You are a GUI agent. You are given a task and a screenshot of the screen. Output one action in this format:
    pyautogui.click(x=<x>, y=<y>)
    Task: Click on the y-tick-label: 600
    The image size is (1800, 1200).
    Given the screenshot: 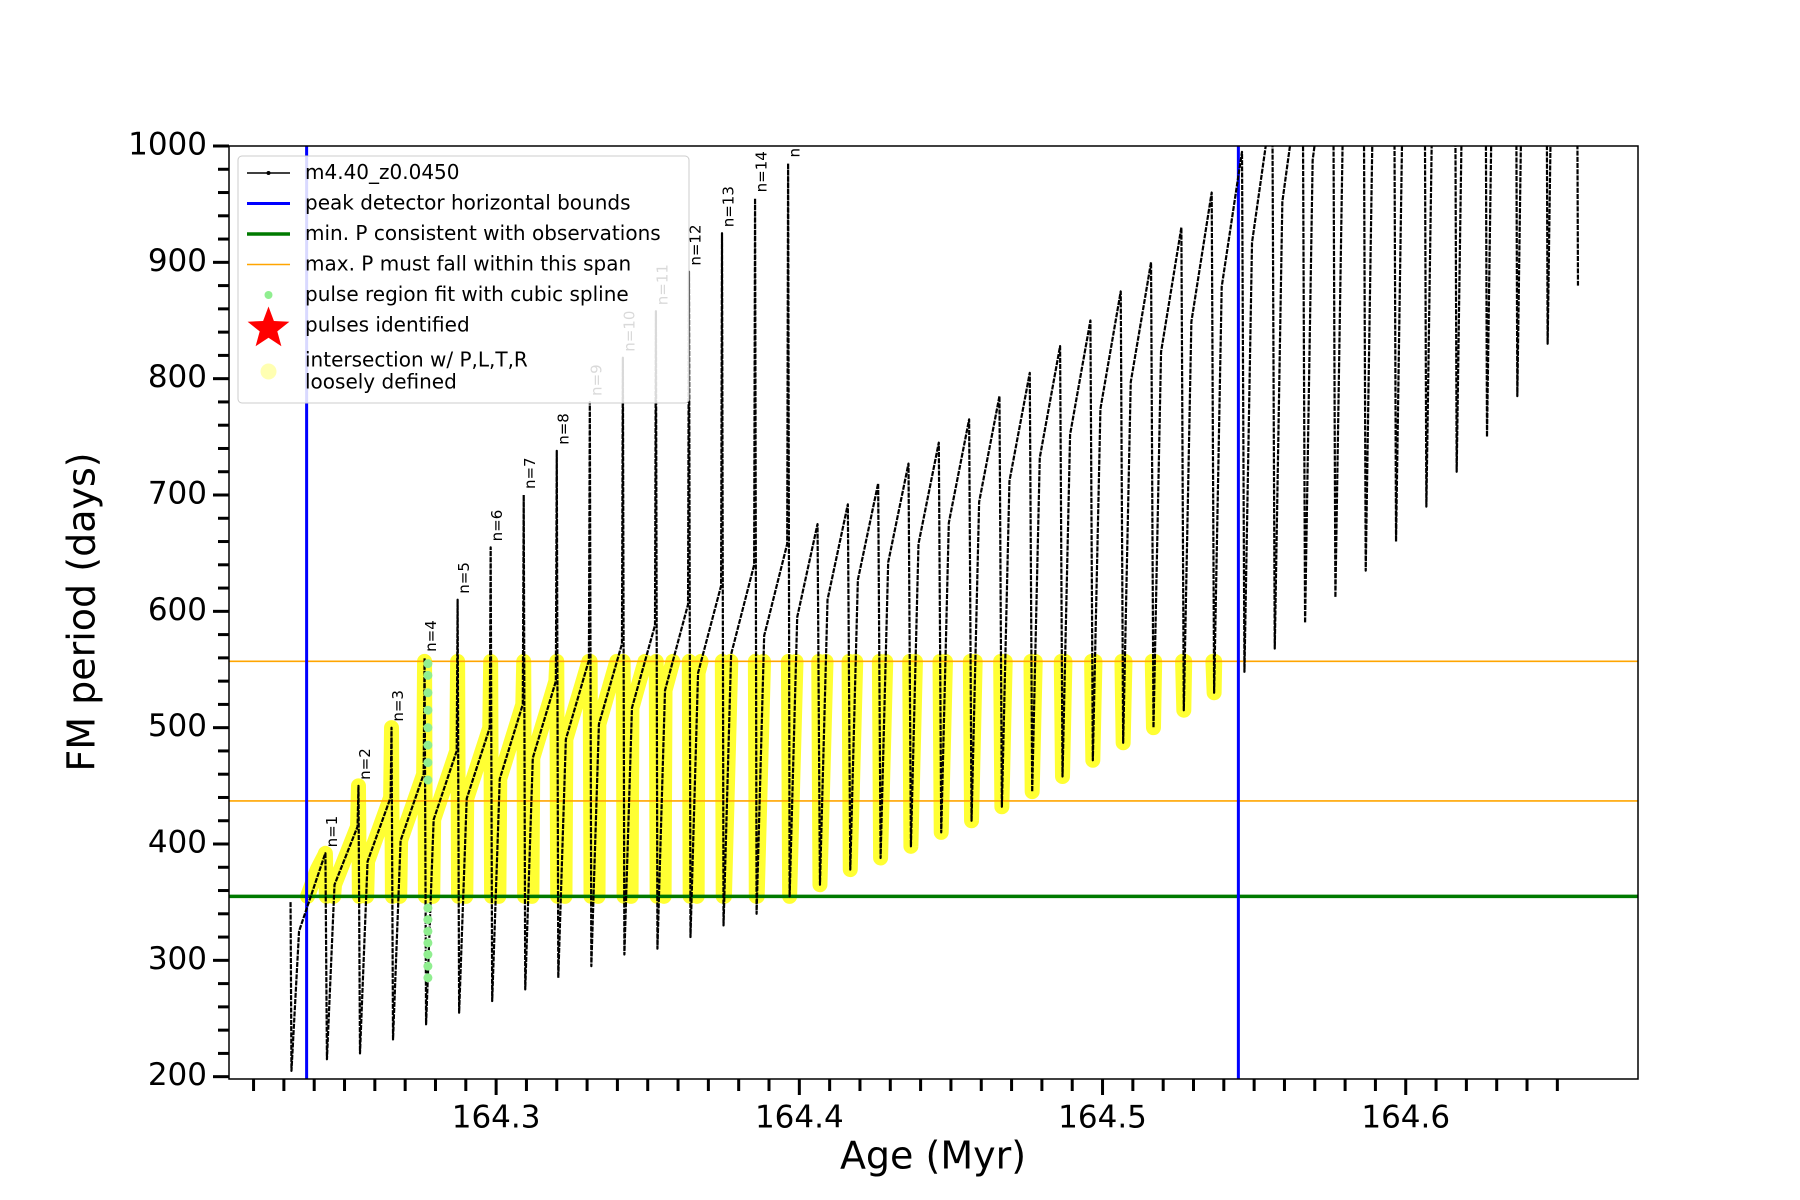 What is the action you would take?
    pyautogui.click(x=177, y=610)
    